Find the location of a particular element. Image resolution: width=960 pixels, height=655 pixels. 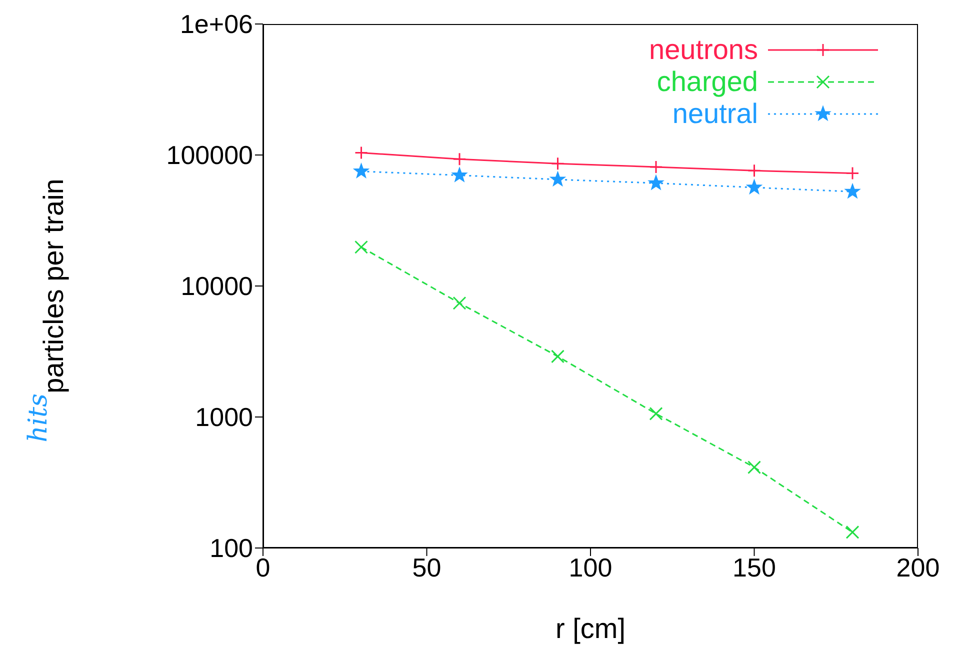

x-tick-label: 0 is located at coordinates (263, 567).